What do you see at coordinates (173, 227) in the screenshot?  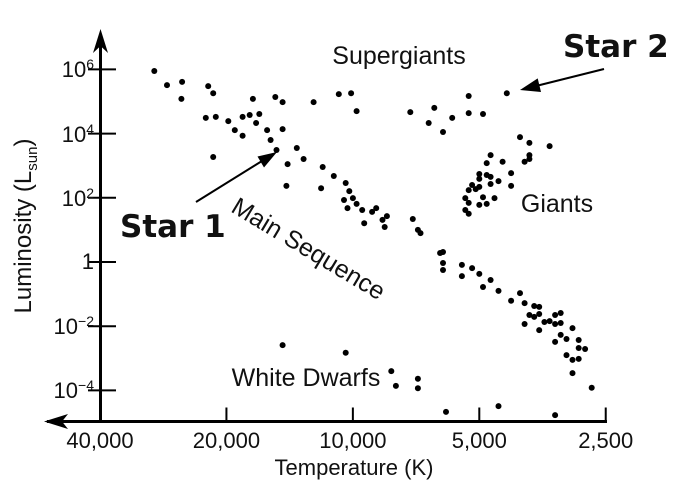 I see `annotation-star1: Star 1` at bounding box center [173, 227].